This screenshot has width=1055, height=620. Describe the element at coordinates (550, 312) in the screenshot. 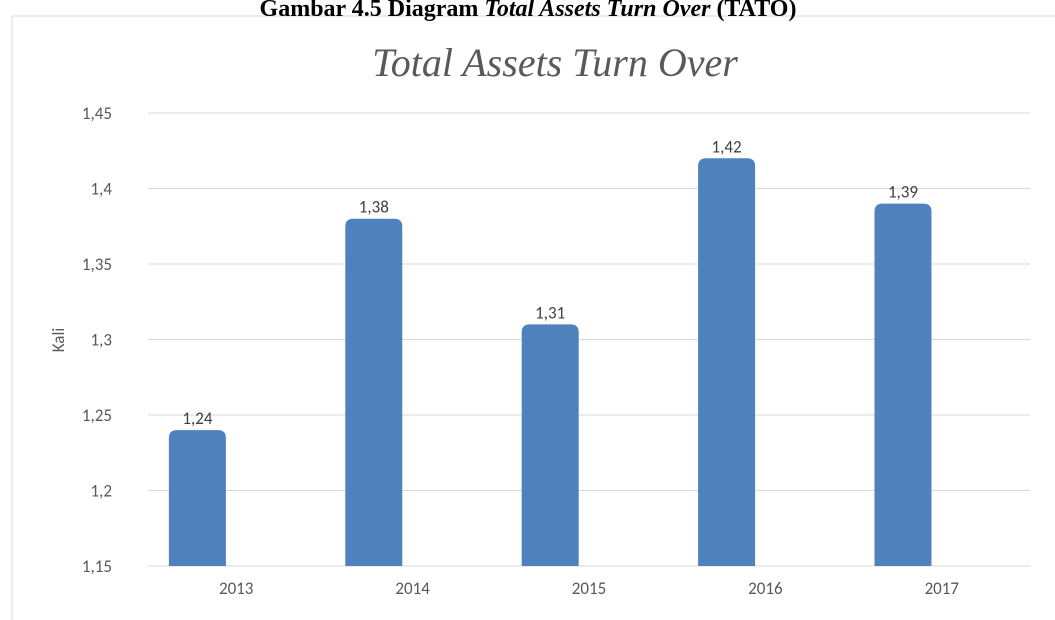

I see `data-label: 1,31` at that location.